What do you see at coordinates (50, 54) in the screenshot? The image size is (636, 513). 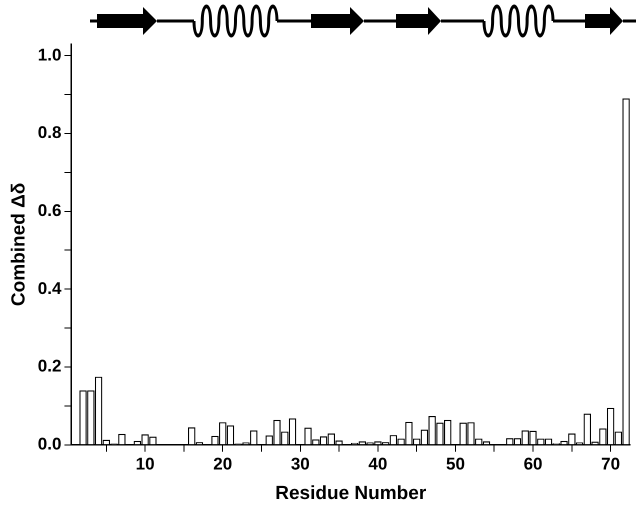 I see `y-tick-label: 1.0` at bounding box center [50, 54].